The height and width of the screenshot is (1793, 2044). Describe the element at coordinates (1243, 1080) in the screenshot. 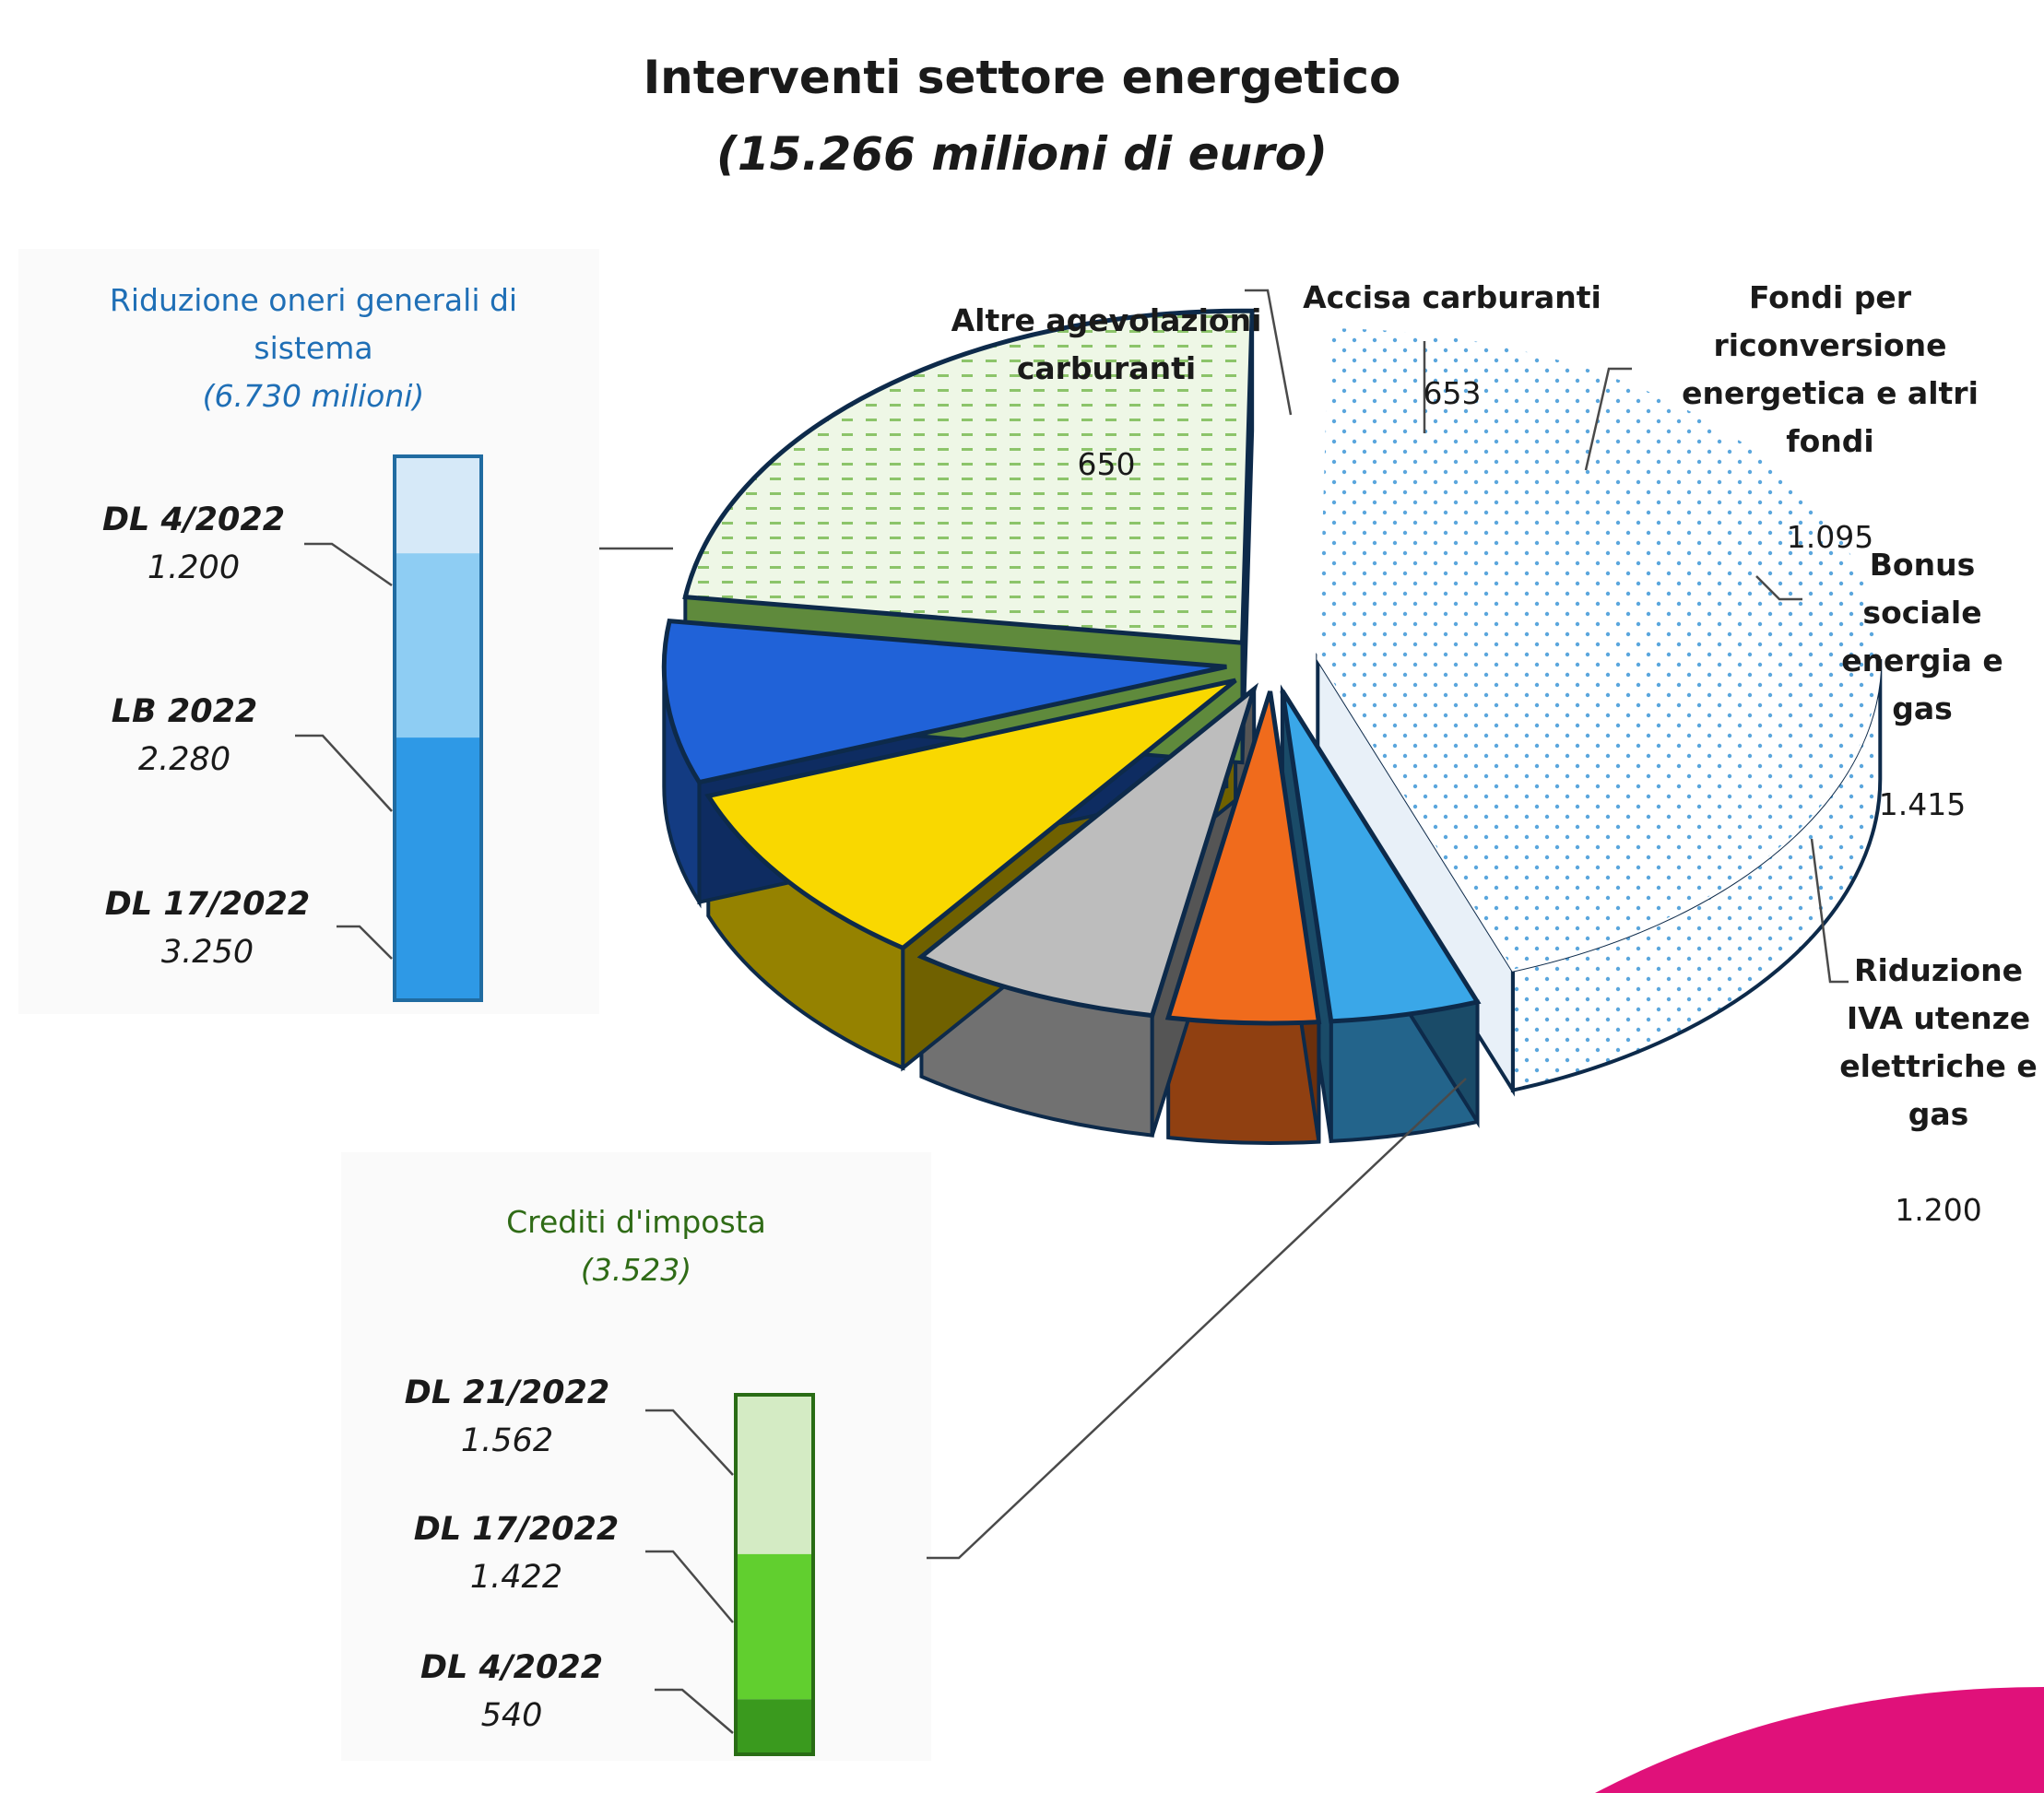

I see `pie-slice-wall-accisa-carburanti` at that location.